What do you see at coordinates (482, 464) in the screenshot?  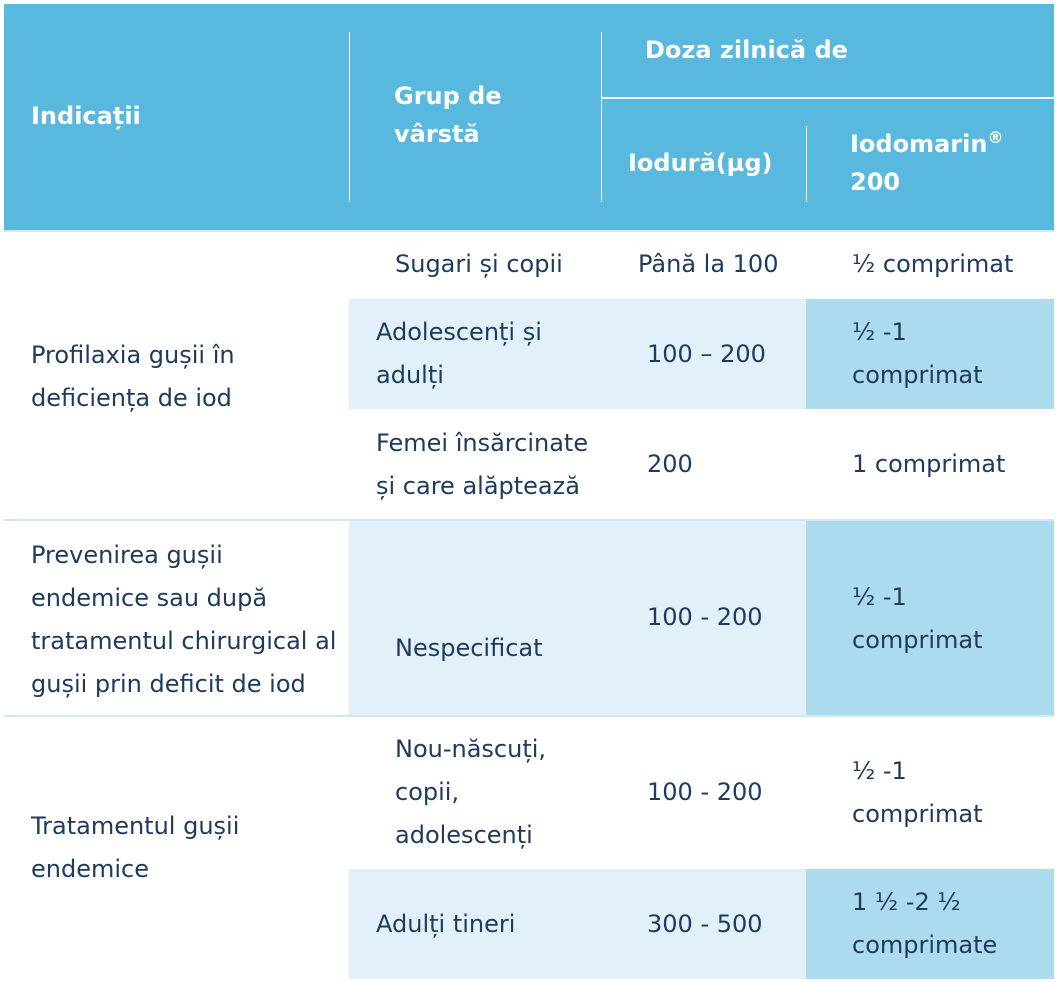 I see `age-cell: Femei însărcinate și care alăptează` at bounding box center [482, 464].